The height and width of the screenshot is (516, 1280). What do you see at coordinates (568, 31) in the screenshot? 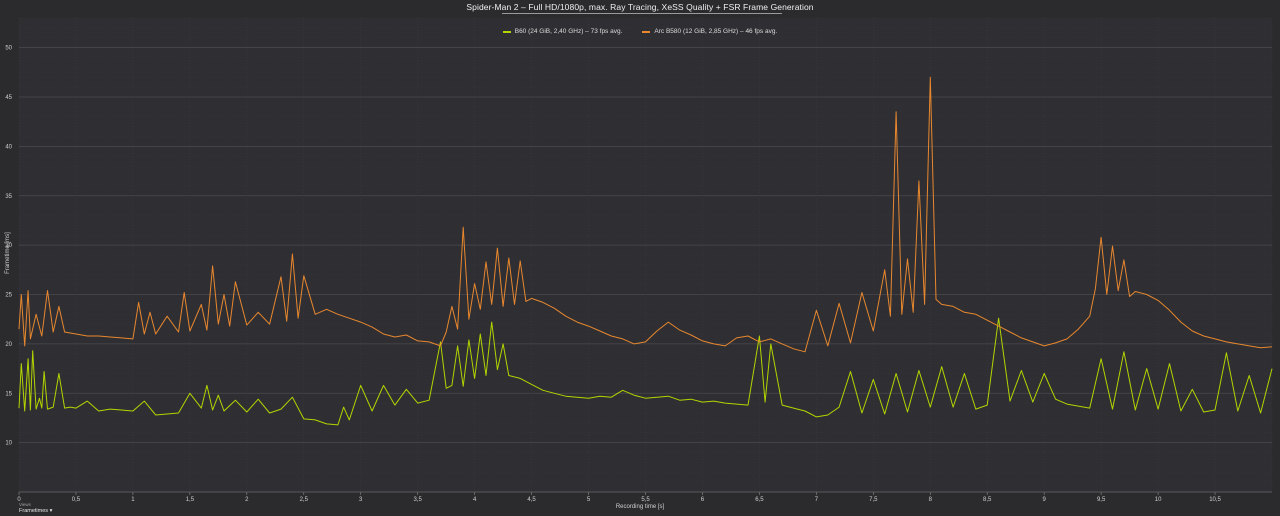
I see `legend-label-b60: B60 (24 GiB, 2,40 GHz) – 73 fps avg.` at bounding box center [568, 31].